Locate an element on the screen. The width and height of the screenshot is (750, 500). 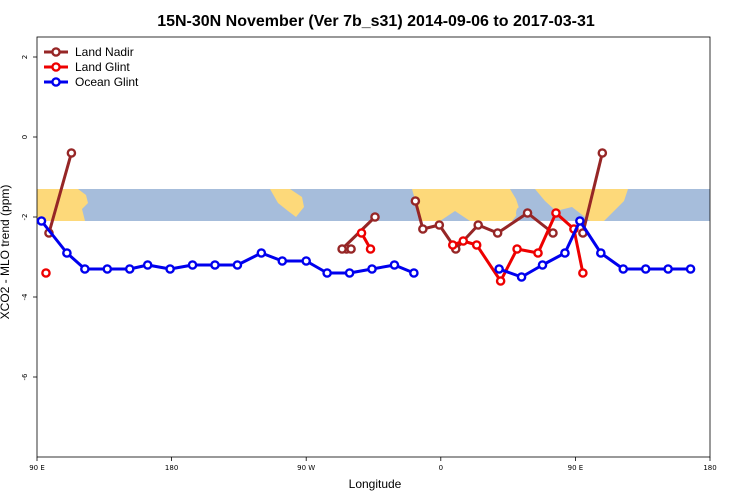
y-tick-label-2: -2 is located at coordinates (25, 217).